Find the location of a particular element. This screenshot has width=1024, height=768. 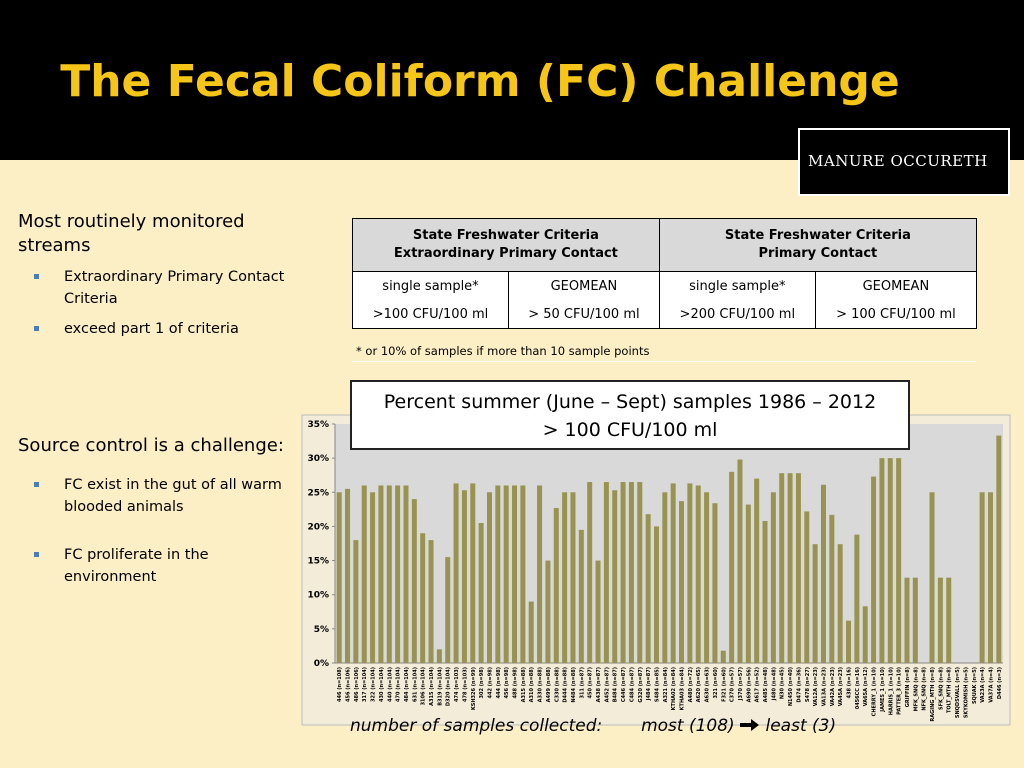

table-cell: > 100 CFU/100 ml is located at coordinates (896, 314).